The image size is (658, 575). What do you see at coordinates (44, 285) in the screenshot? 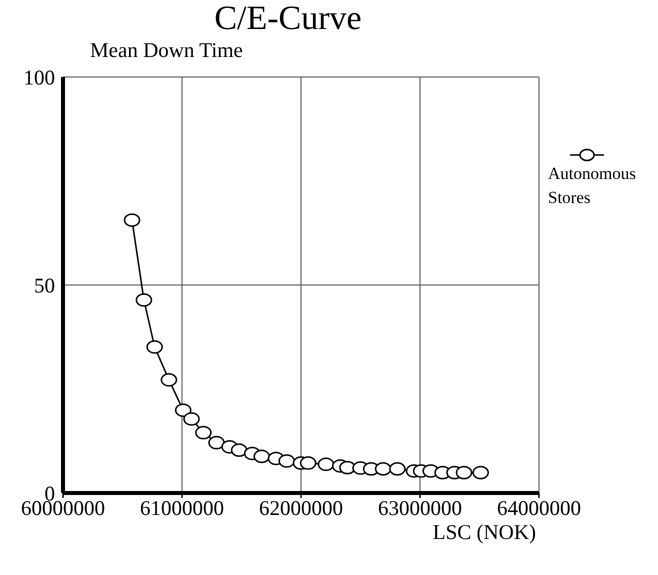
I see `y-tick-label: 50` at bounding box center [44, 285].